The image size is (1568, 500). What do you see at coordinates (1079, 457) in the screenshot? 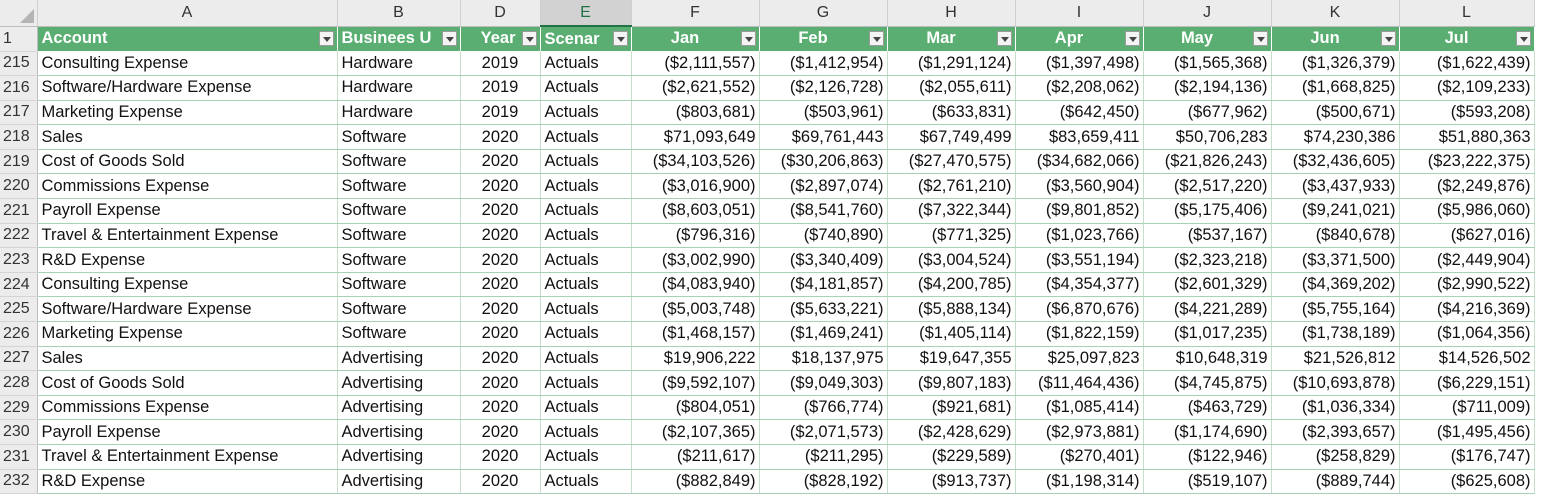
I see `table-cell: ($270,401)` at bounding box center [1079, 457].